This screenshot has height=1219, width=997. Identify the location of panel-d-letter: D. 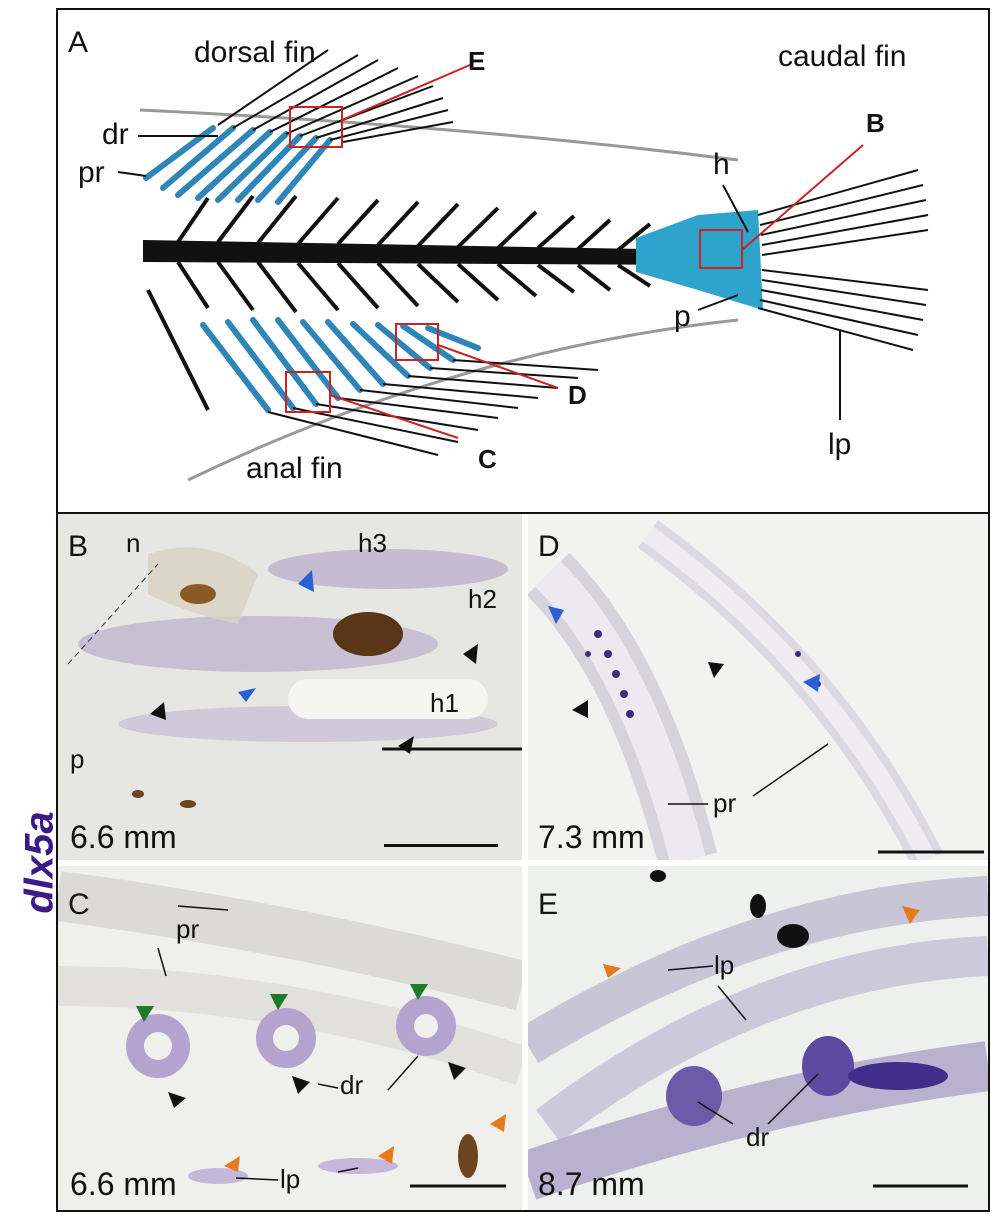
(549, 546).